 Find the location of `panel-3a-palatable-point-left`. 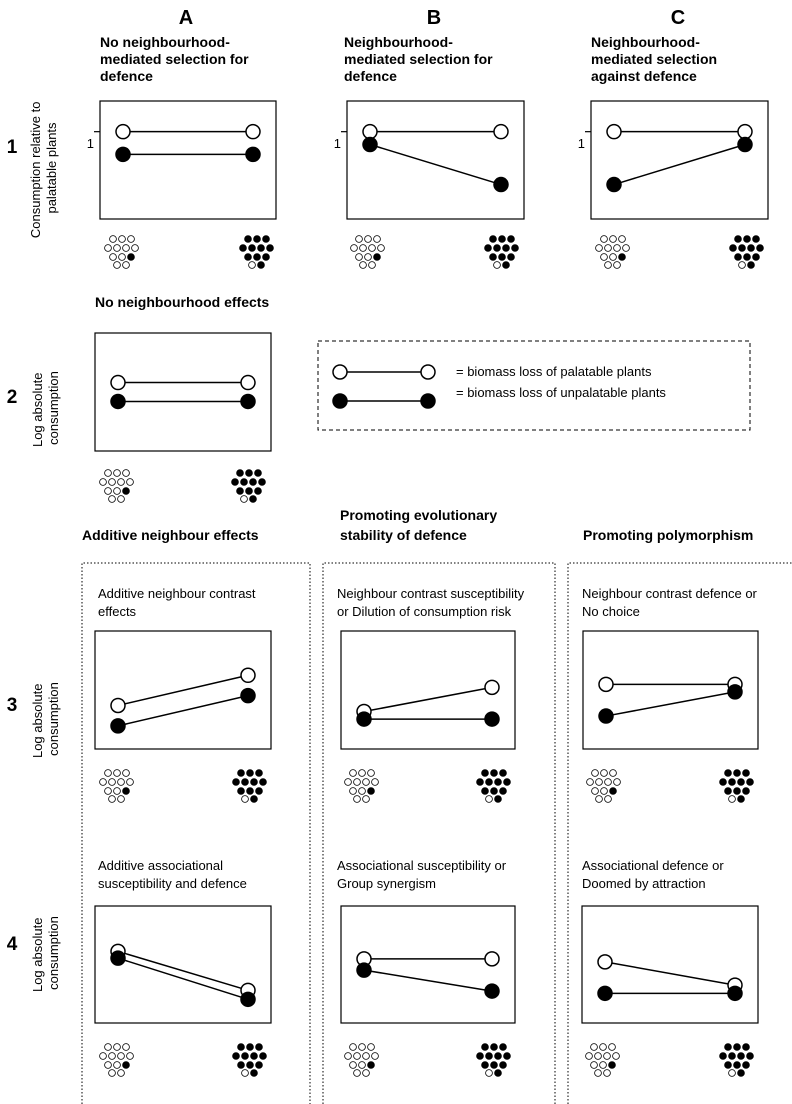

panel-3a-palatable-point-left is located at coordinates (118, 705).